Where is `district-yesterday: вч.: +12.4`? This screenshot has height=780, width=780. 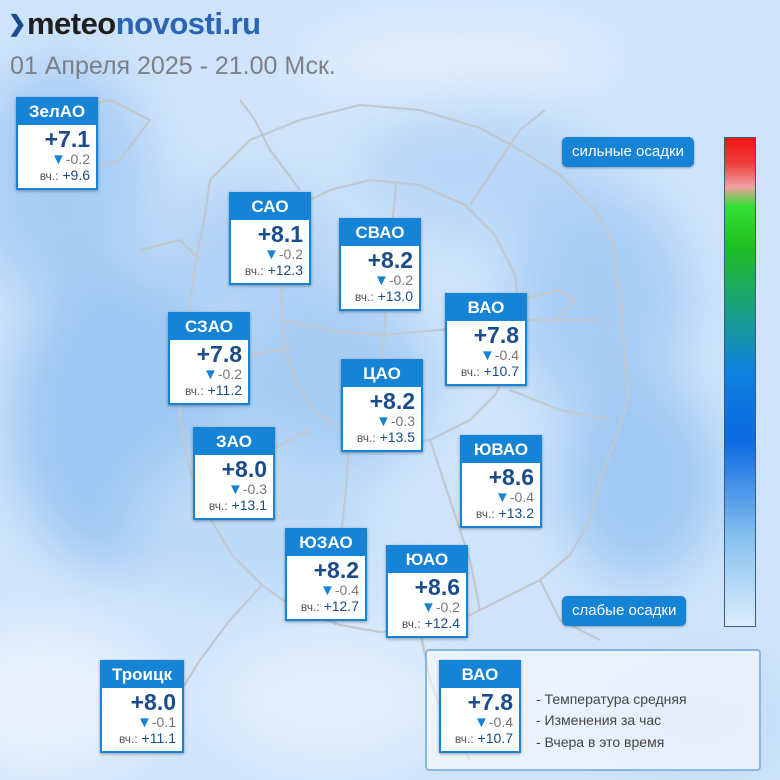
district-yesterday: вч.: +12.4 is located at coordinates (430, 623).